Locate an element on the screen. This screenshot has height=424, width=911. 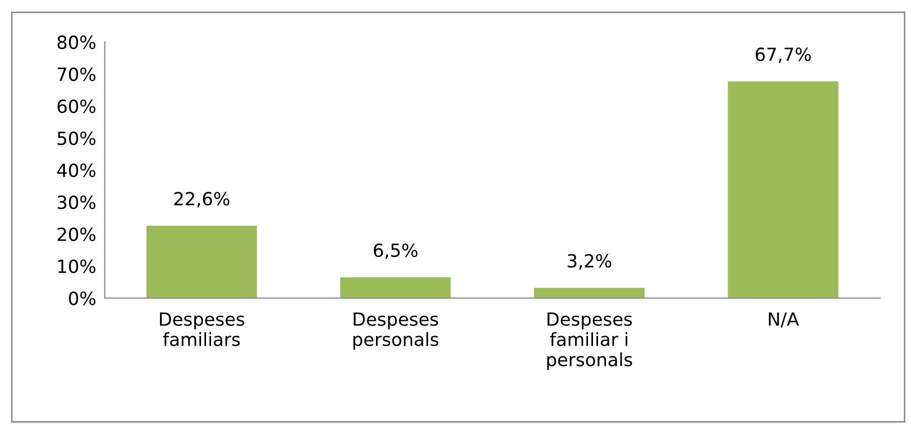
y-tick-label: 80% is located at coordinates (77, 42).